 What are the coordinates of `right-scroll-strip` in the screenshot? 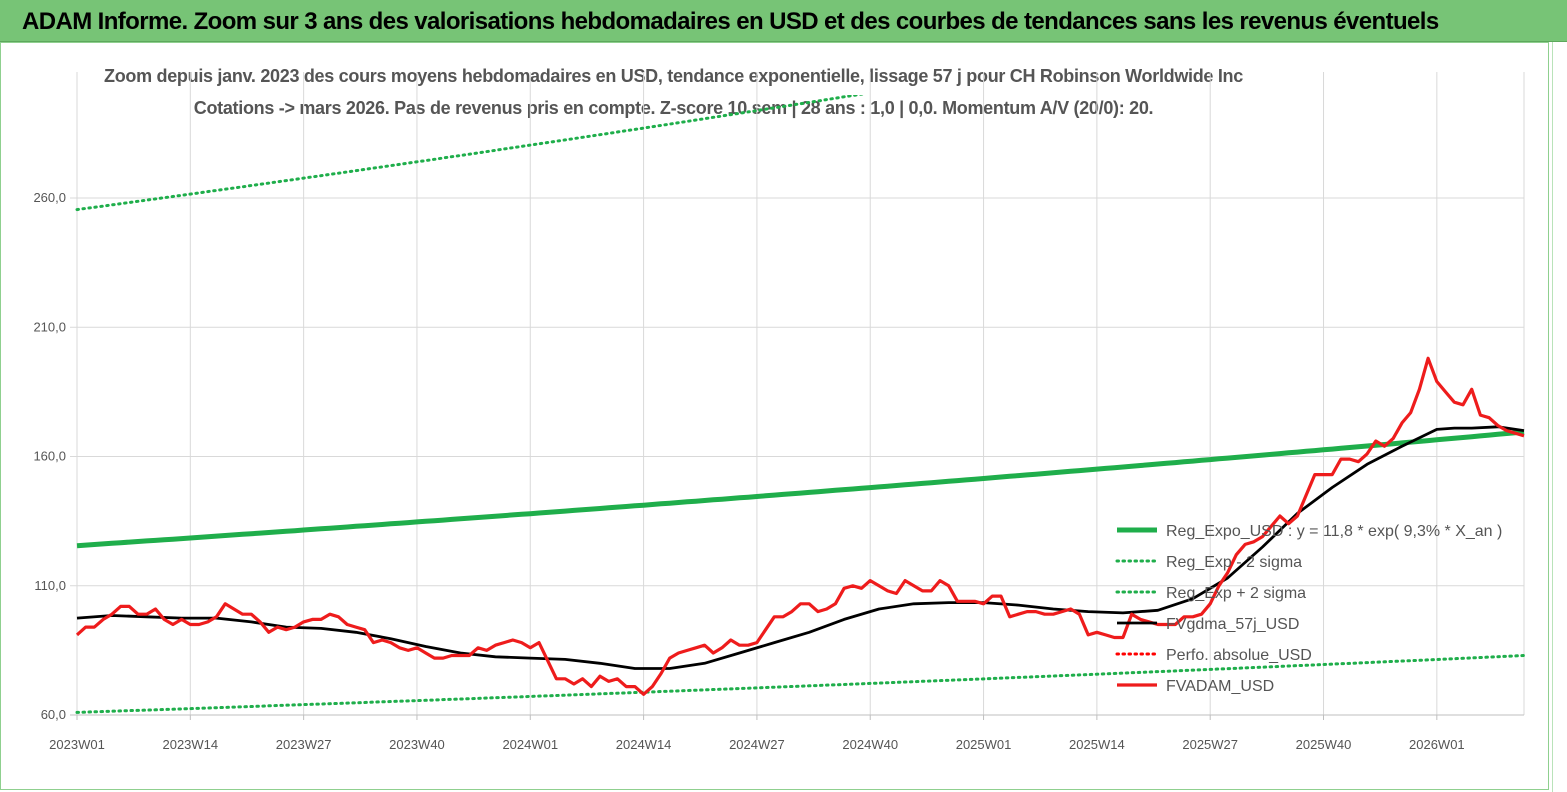 It's located at (1559, 417).